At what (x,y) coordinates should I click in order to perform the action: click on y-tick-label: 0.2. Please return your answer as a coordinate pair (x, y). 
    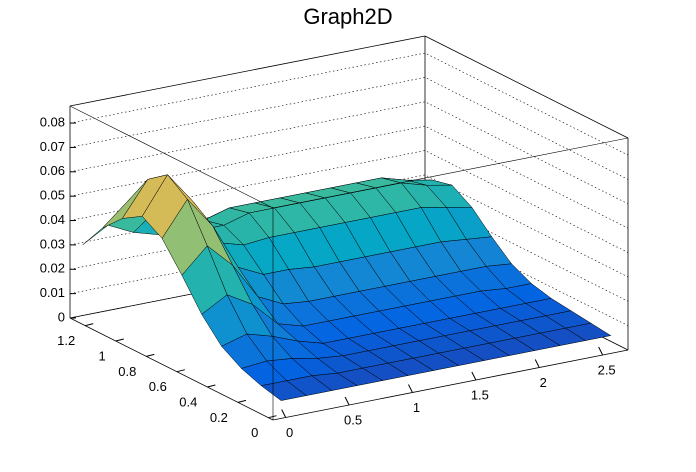
    Looking at the image, I should click on (219, 417).